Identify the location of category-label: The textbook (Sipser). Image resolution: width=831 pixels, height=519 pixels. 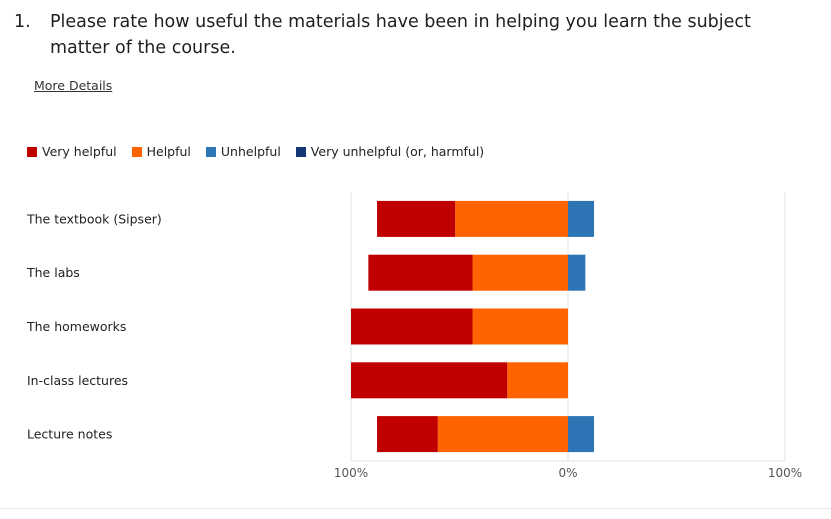
(94, 218).